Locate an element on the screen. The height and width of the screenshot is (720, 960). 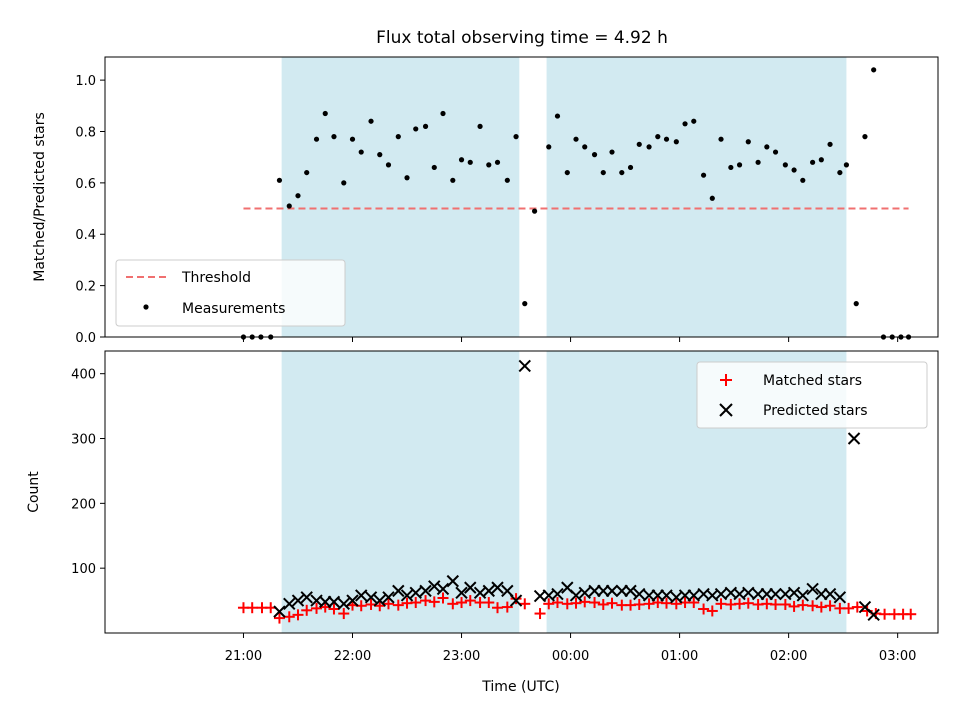
x-tick-label: 22:00 is located at coordinates (352, 656).